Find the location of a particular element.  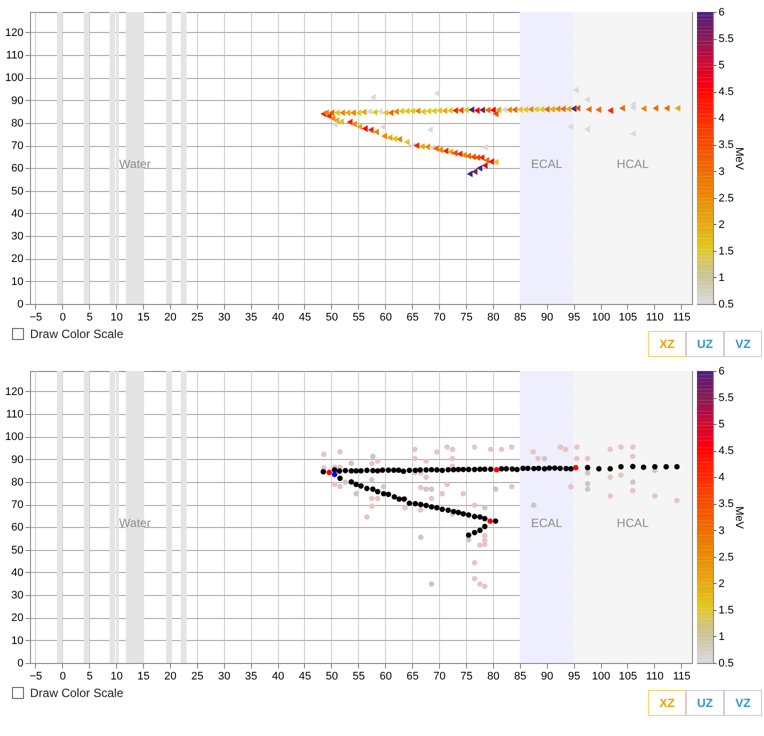

x-tick-label: 40 is located at coordinates (278, 318).